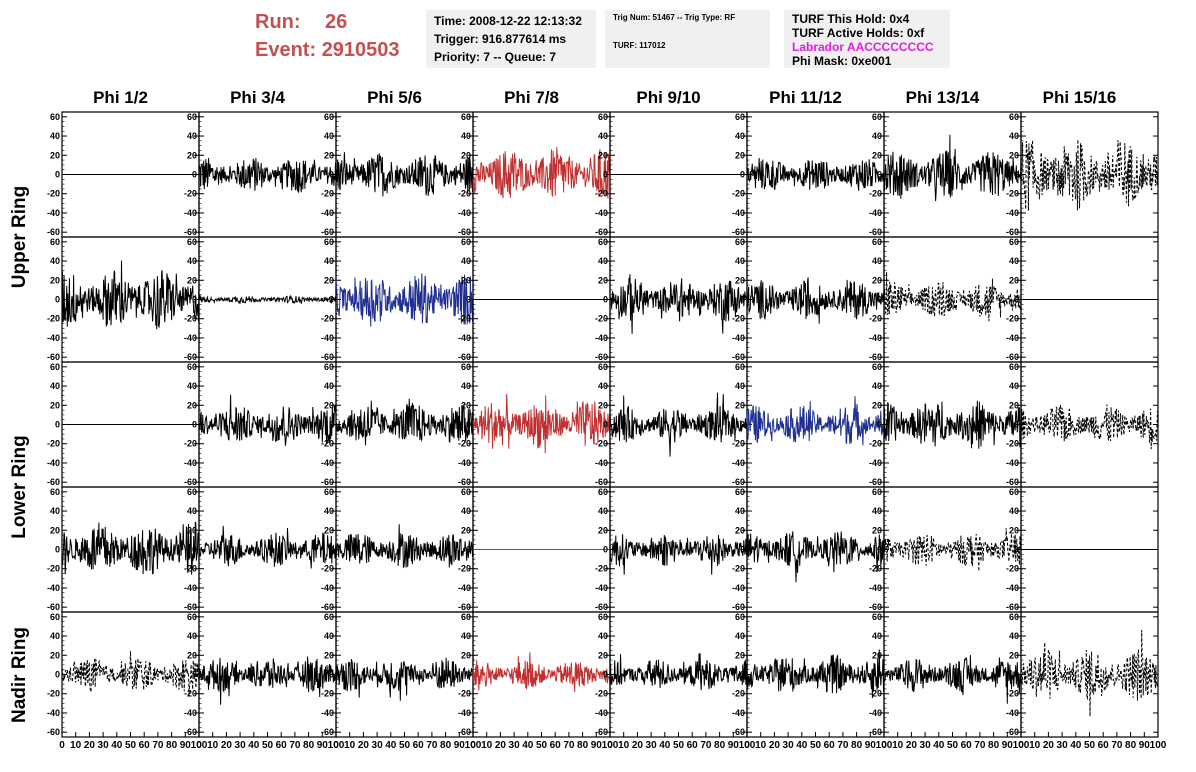  I want to click on x-tick-label: 50, so click(131, 745).